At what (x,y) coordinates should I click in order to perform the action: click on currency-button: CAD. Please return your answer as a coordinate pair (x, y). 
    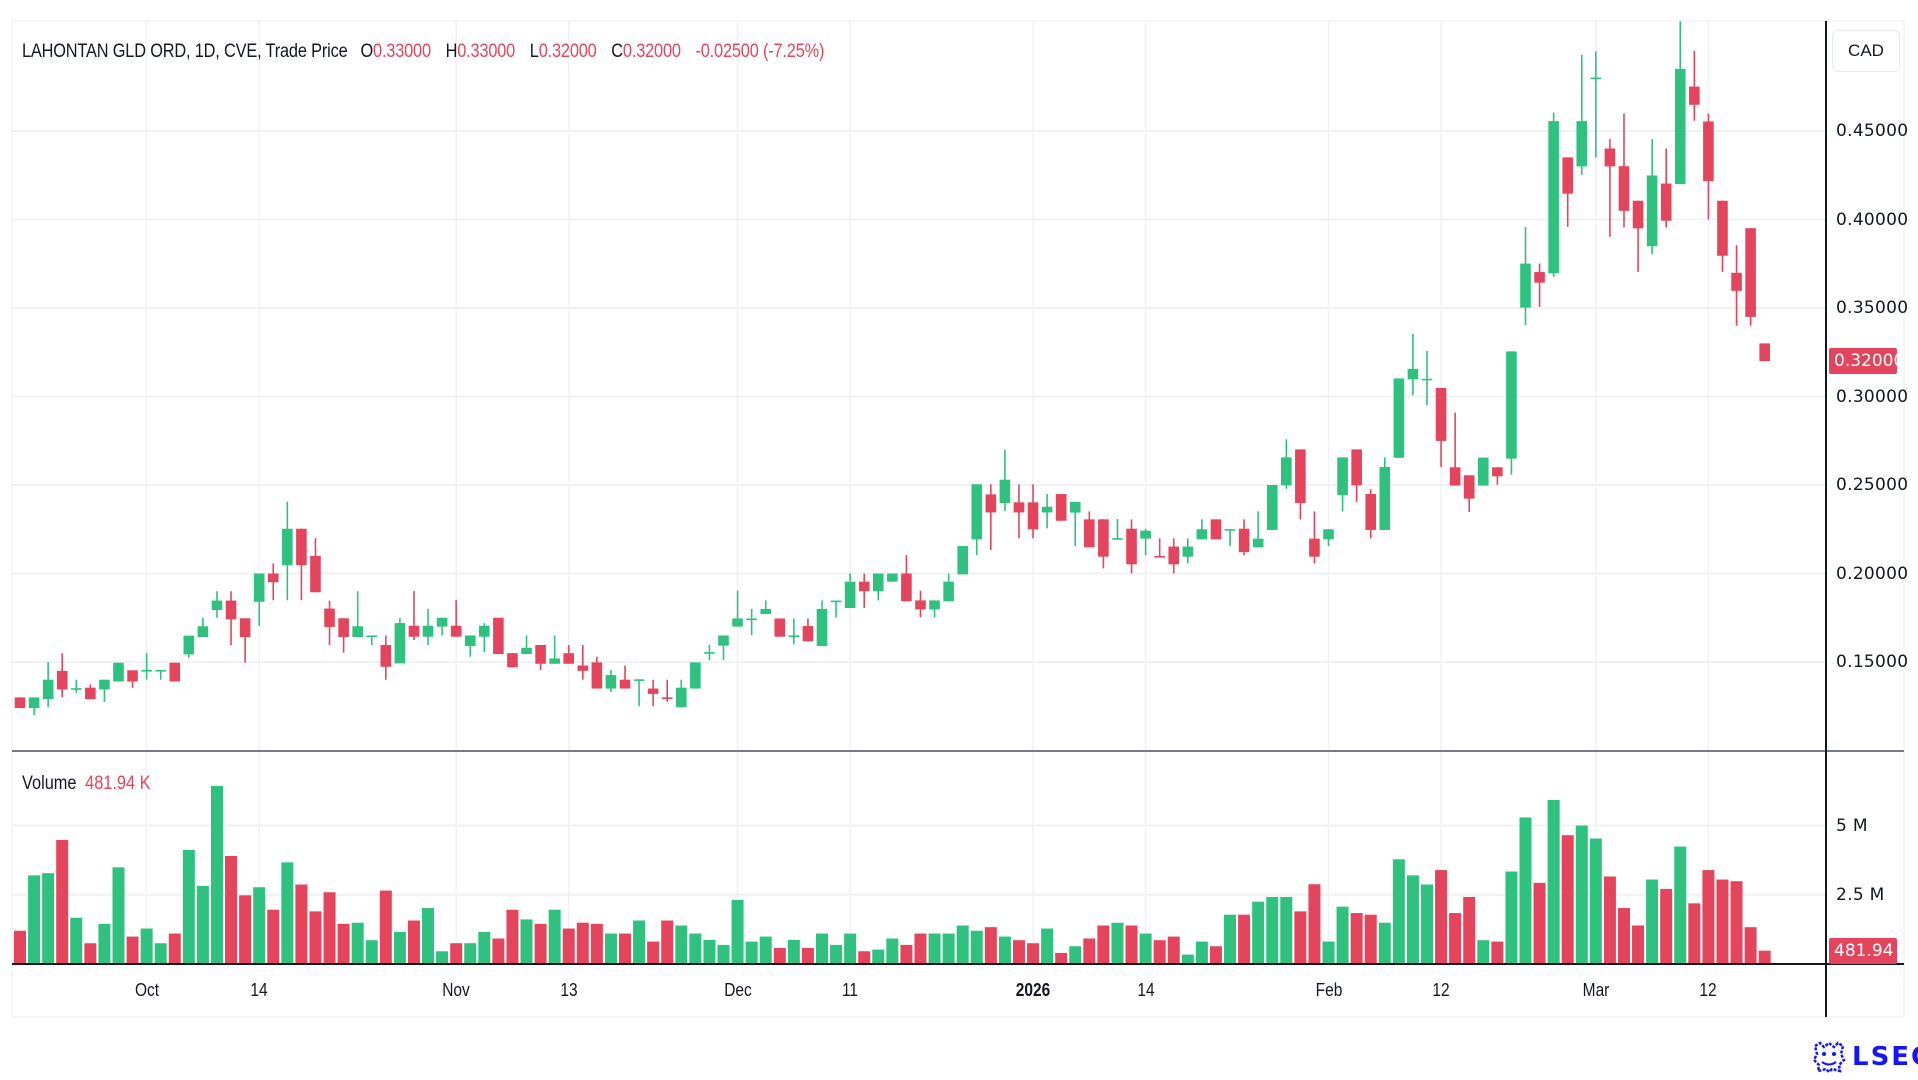
    Looking at the image, I should click on (1866, 51).